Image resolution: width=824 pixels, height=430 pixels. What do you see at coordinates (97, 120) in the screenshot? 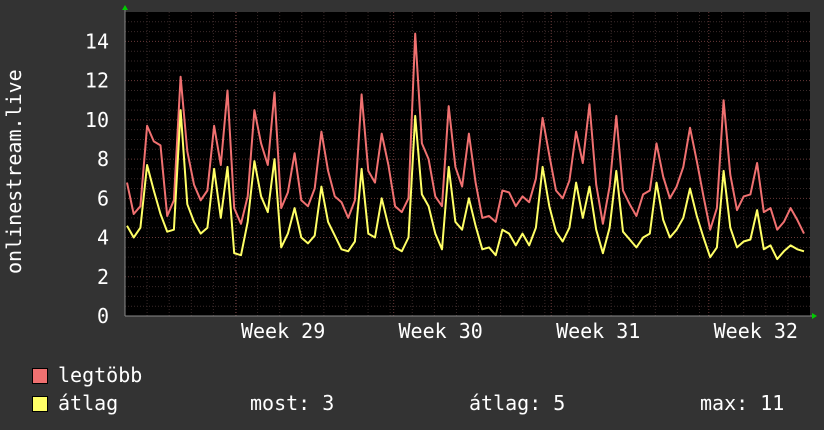
I see `y-tick-label: 10` at bounding box center [97, 120].